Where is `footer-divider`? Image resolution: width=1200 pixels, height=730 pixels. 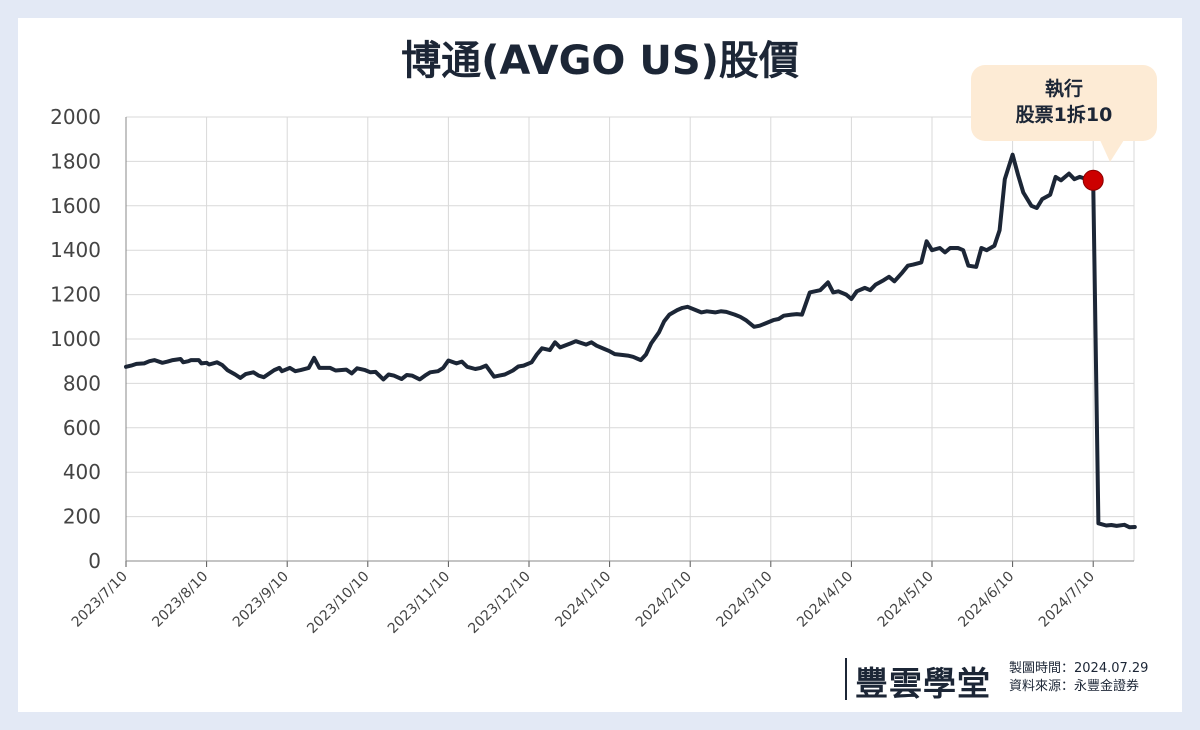 footer-divider is located at coordinates (846, 679).